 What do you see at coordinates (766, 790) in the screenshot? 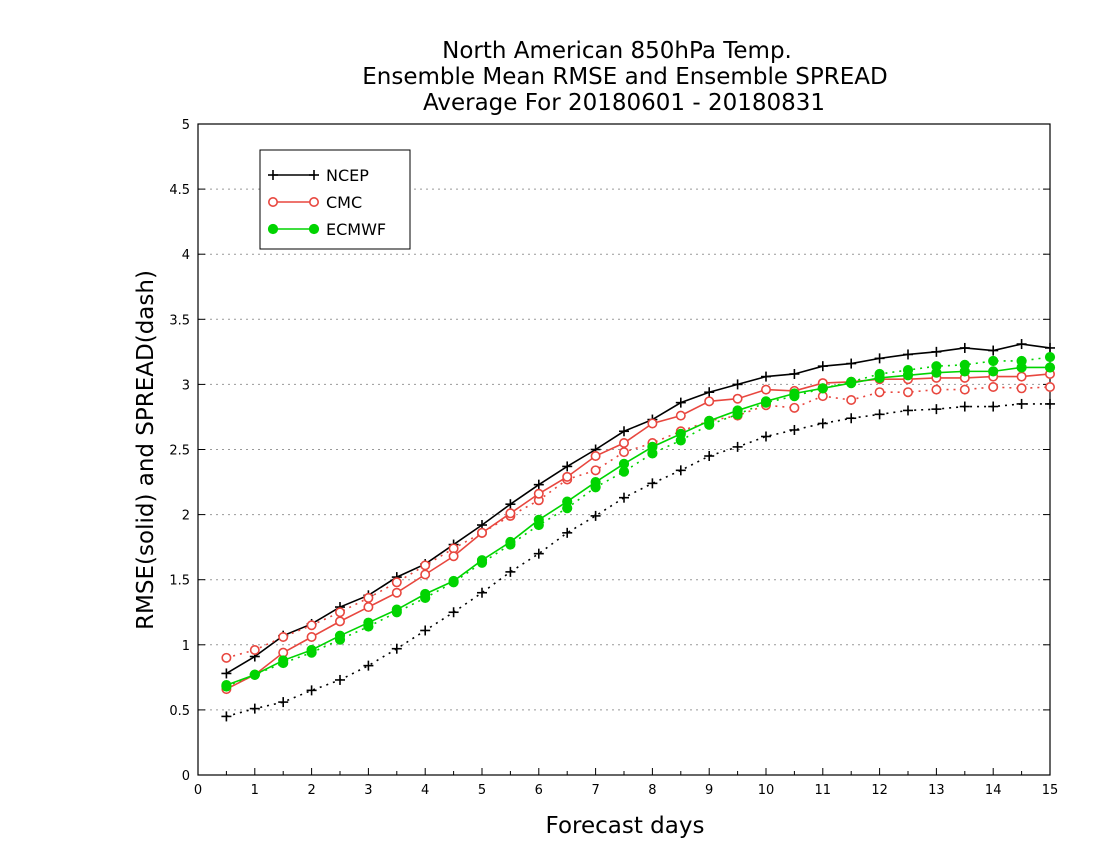
I see `x-tick-label: 10` at bounding box center [766, 790].